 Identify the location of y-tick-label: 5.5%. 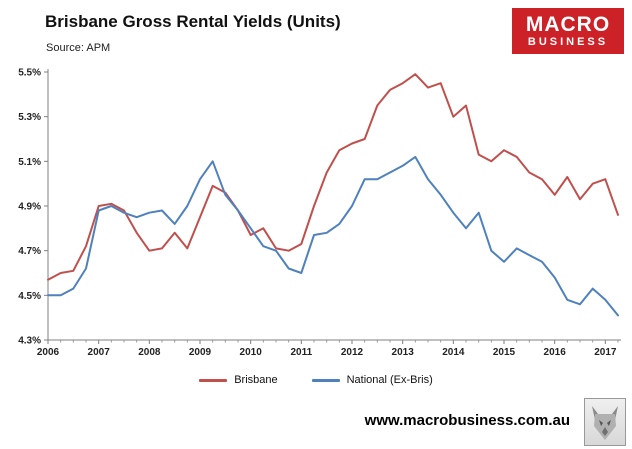
(29, 73).